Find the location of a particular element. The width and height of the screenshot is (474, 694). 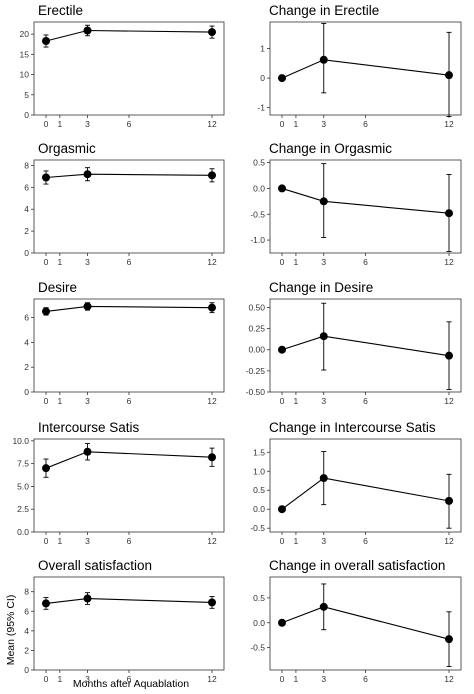

panel-title: Change in Erectile is located at coordinates (324, 10).